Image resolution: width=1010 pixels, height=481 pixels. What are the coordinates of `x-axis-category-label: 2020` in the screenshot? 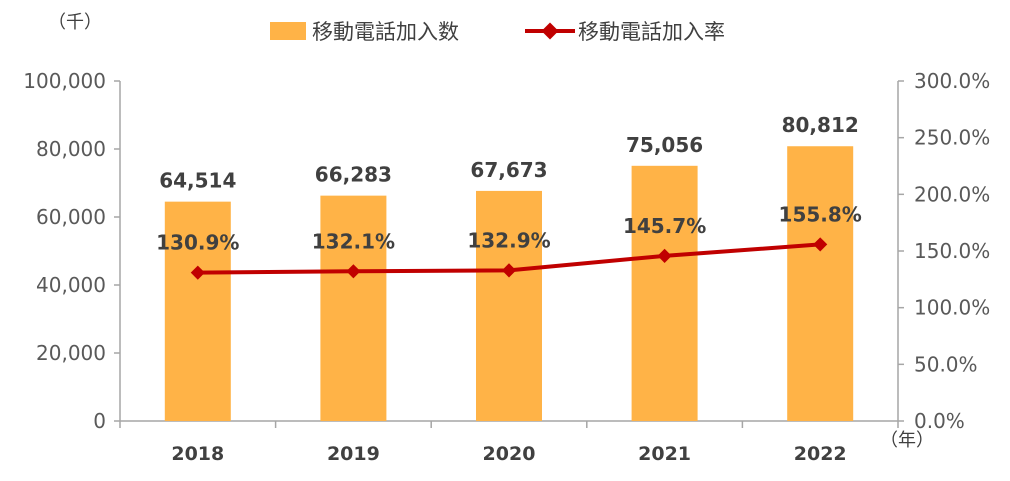 It's located at (509, 454).